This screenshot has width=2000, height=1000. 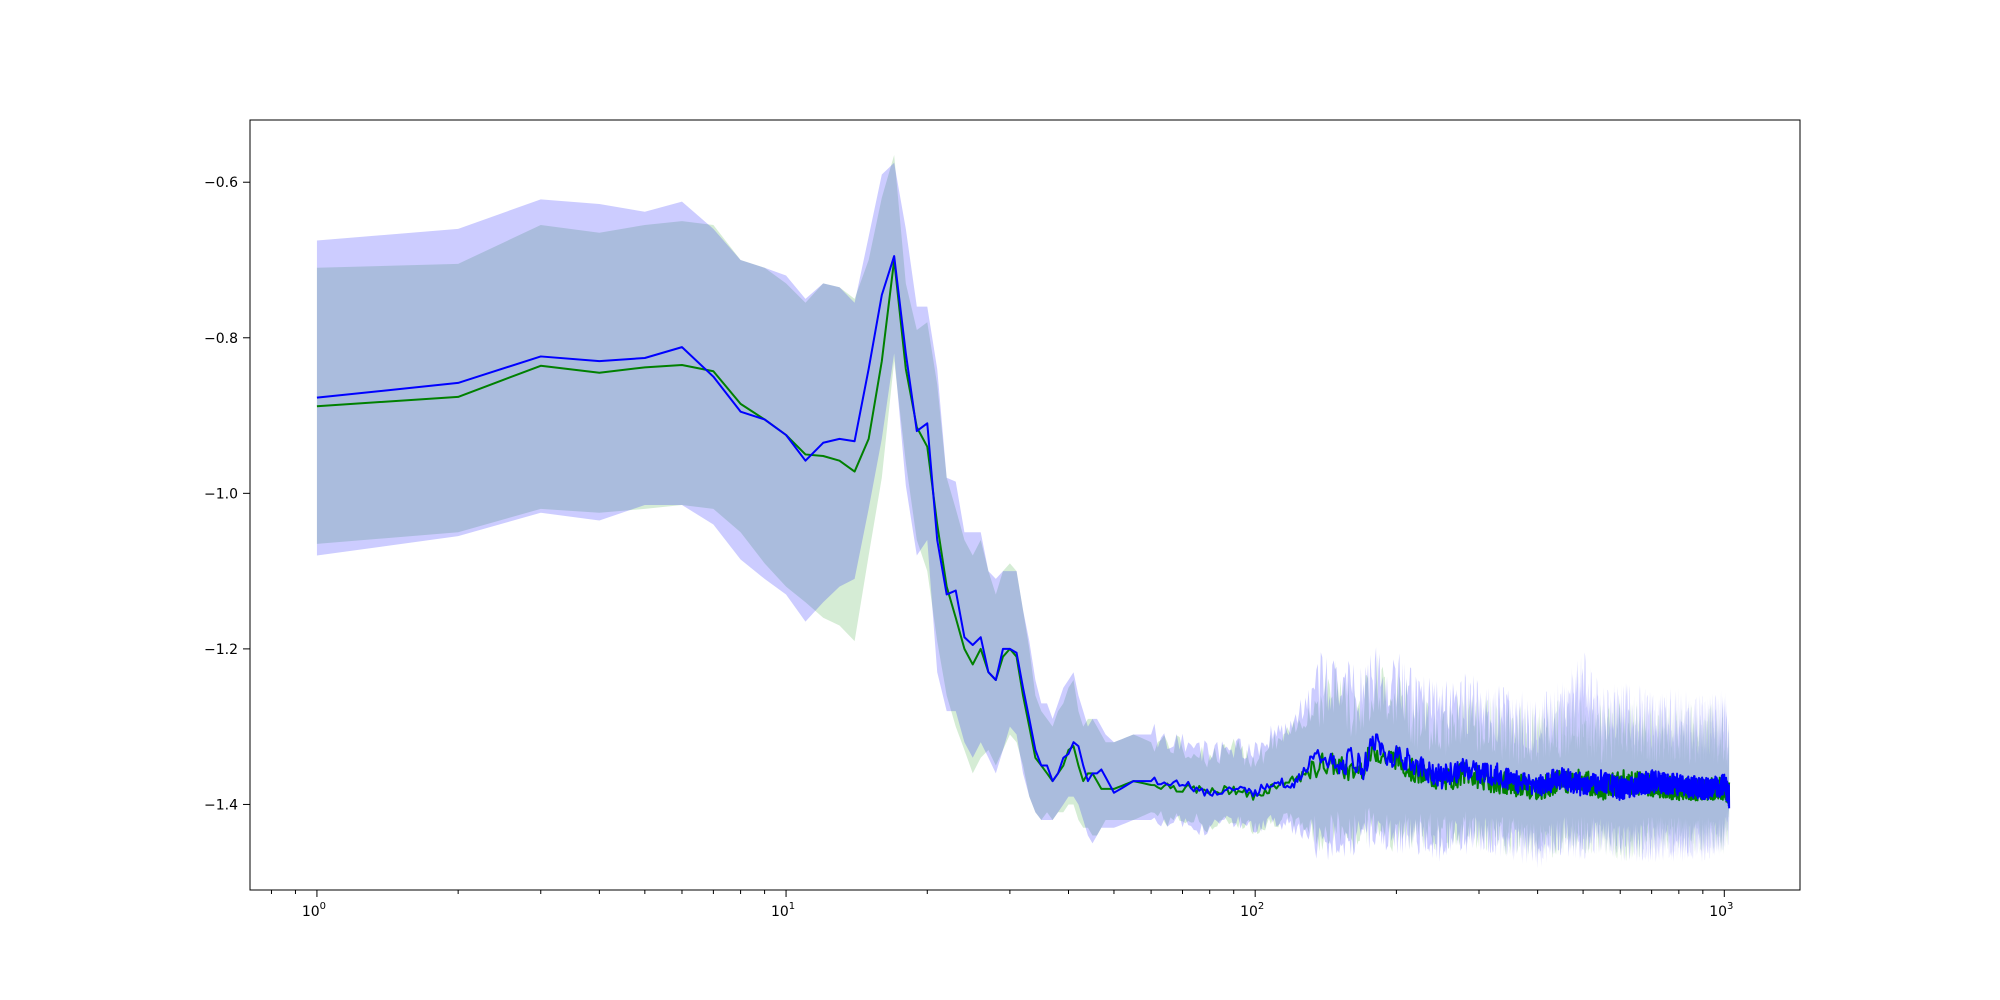 What do you see at coordinates (221, 650) in the screenshot?
I see `y-tick-label: −1.2` at bounding box center [221, 650].